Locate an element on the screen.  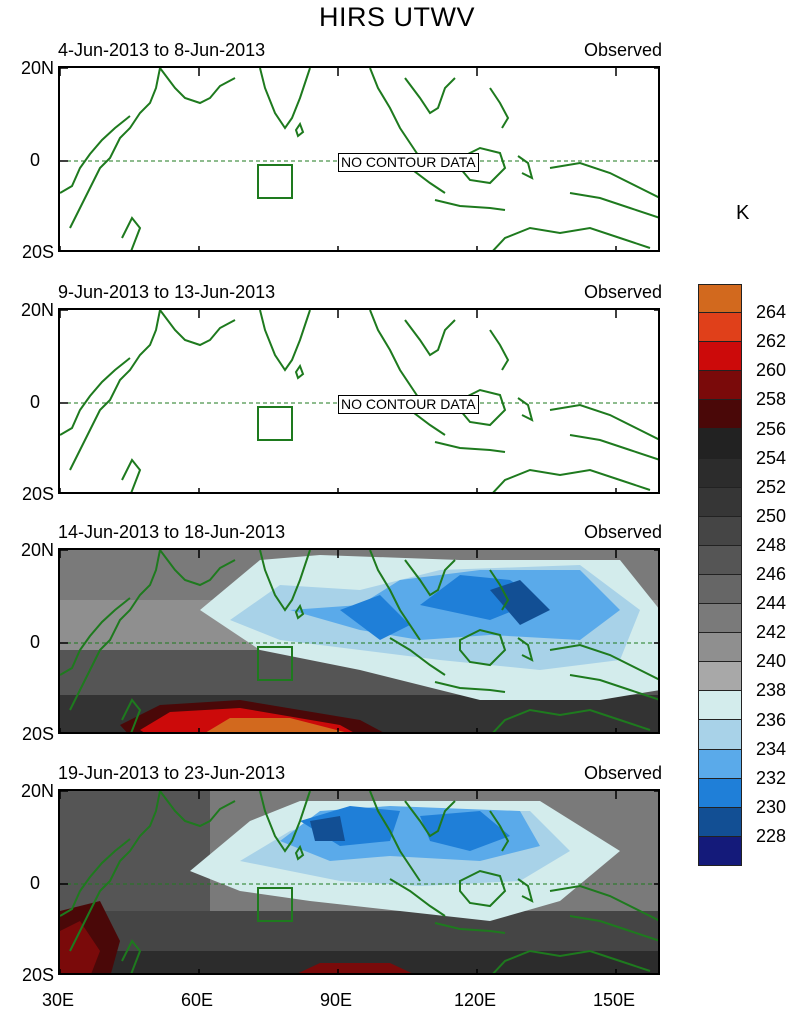
colorbar-tick-label: 254 is located at coordinates (771, 457).